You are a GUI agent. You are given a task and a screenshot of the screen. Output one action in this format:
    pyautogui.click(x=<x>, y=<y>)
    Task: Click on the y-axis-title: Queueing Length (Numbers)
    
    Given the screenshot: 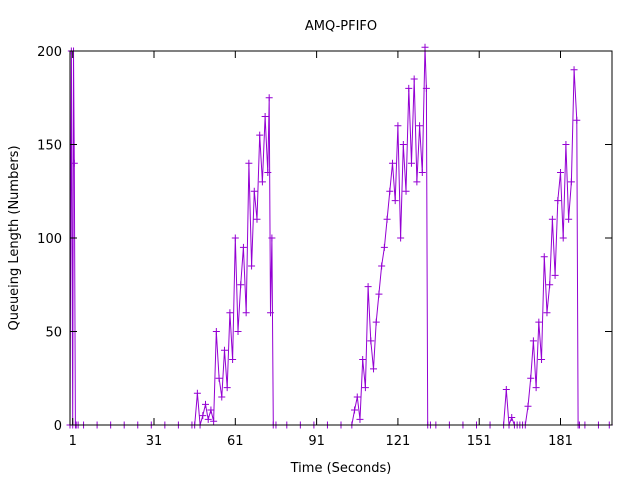 What is the action you would take?
    pyautogui.click(x=14, y=237)
    